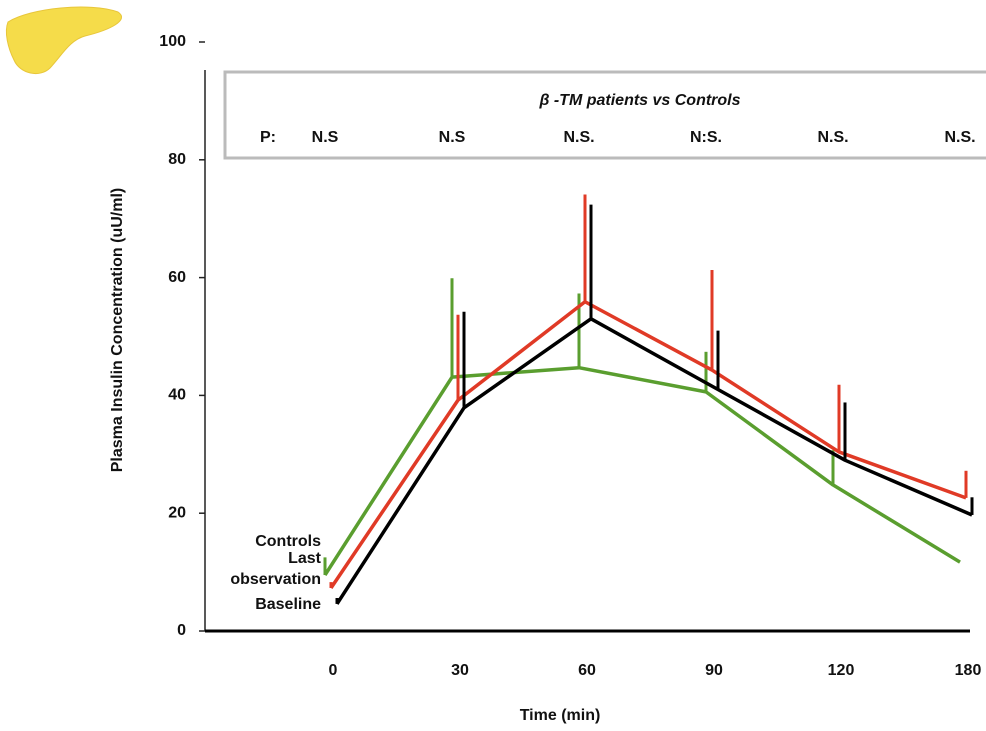 The height and width of the screenshot is (731, 986). Describe the element at coordinates (639, 100) in the screenshot. I see `annotation-title: β -TM patients vs Controls` at that location.